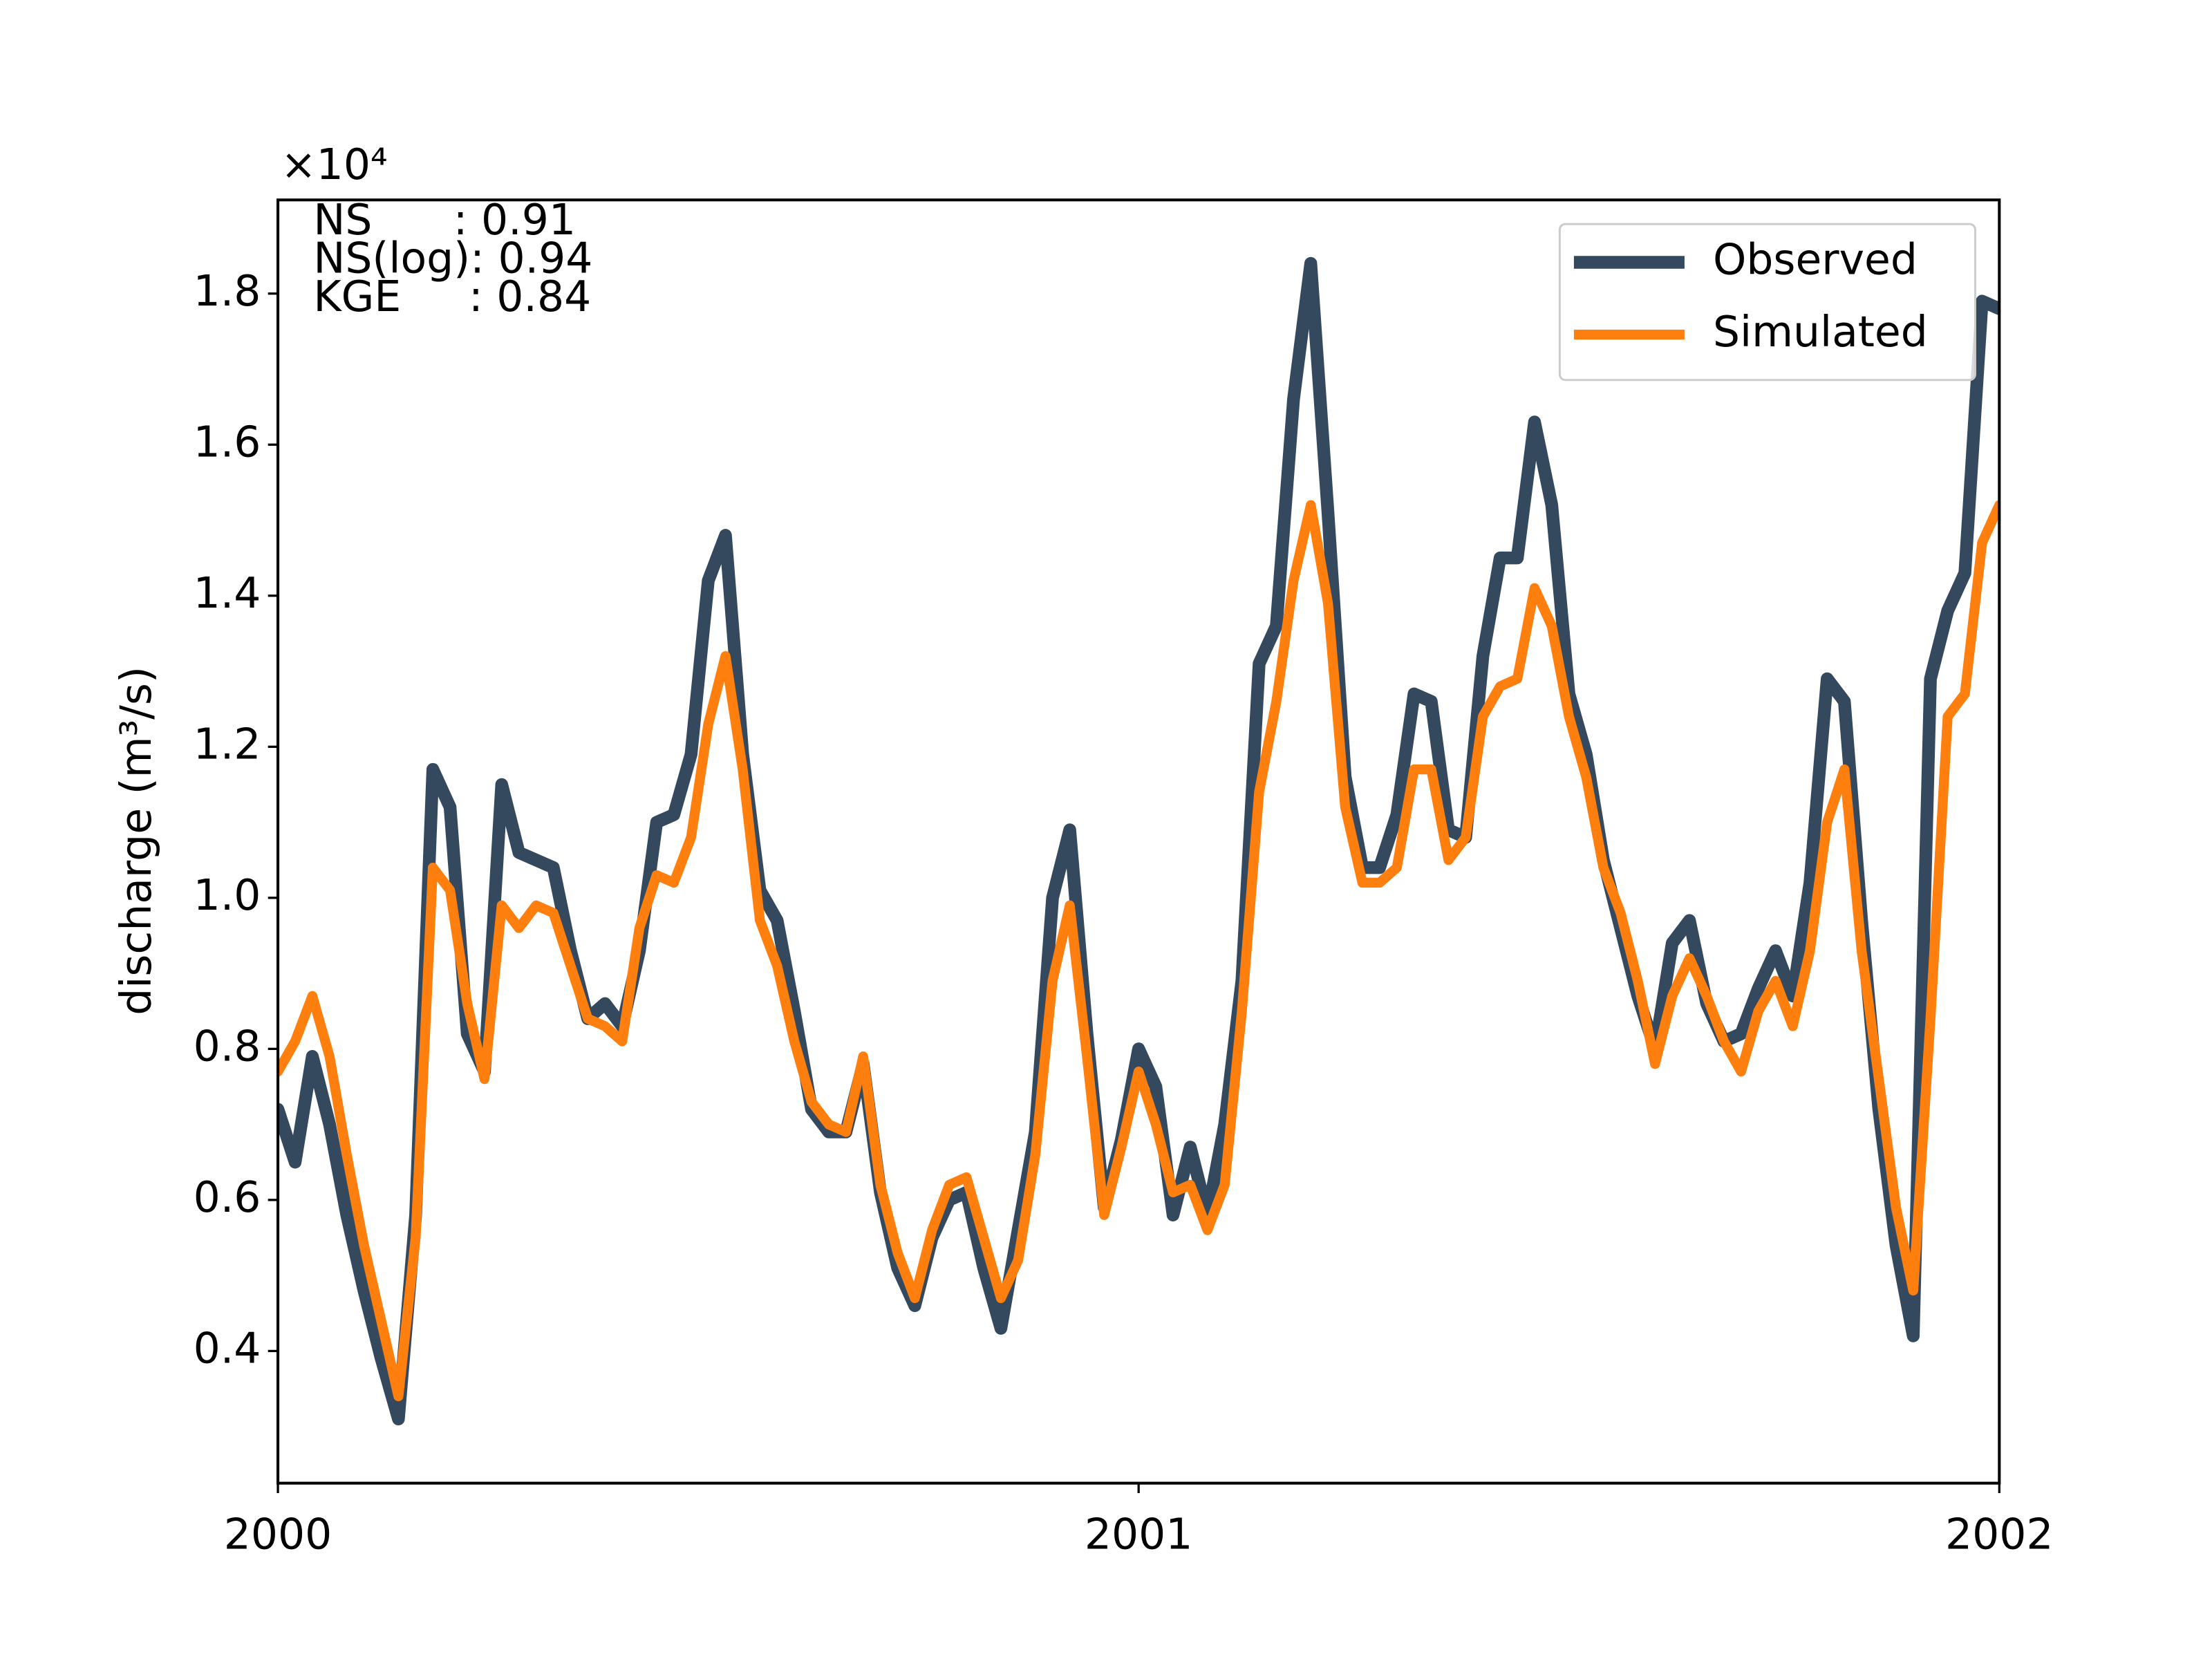 The height and width of the screenshot is (1659, 2212). Describe the element at coordinates (228, 1349) in the screenshot. I see `y-tick-label: 0.4` at that location.